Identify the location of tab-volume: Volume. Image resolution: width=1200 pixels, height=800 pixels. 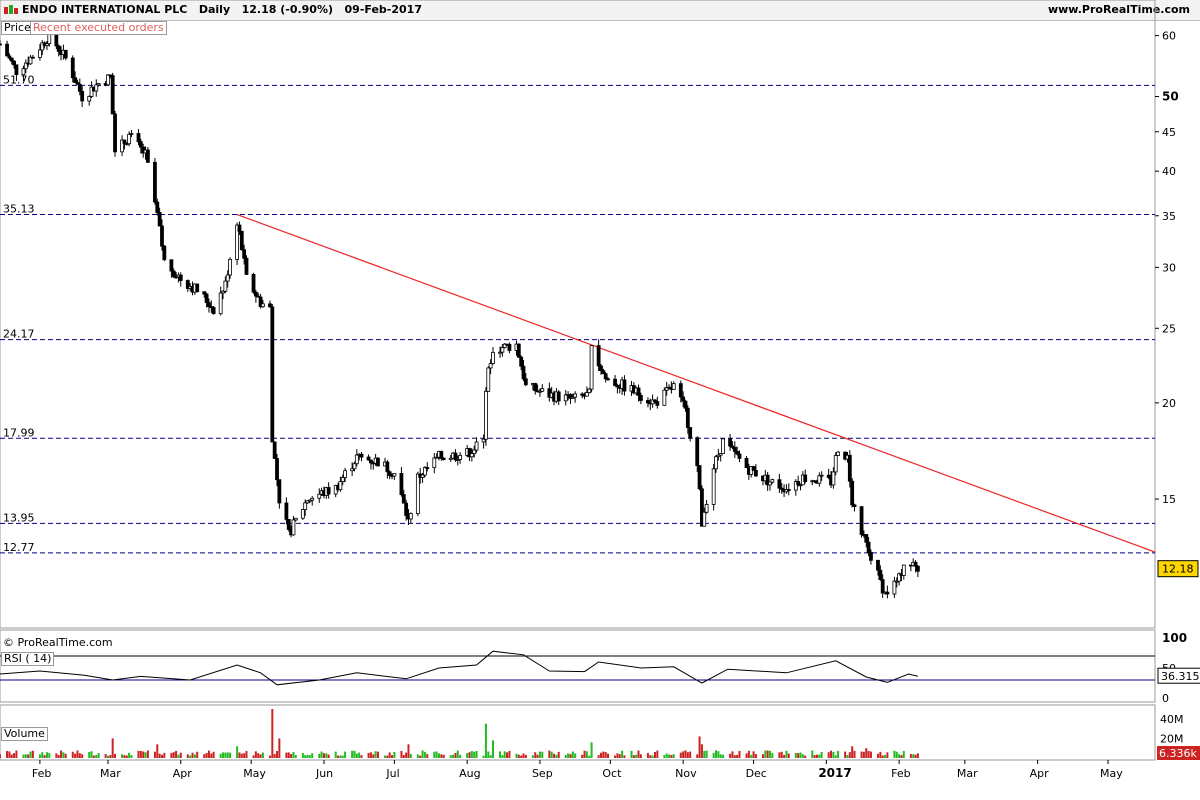
(24, 734).